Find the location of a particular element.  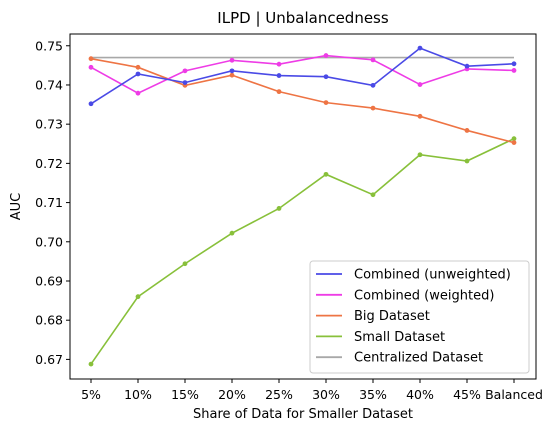

series-combined-unweighted is located at coordinates (302, 76).